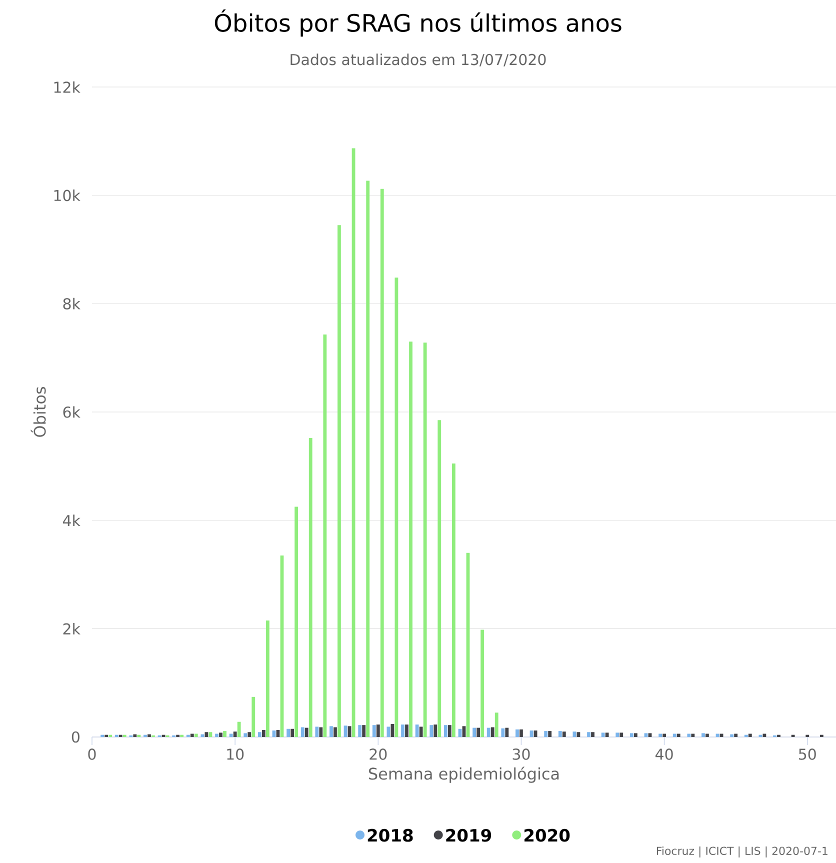 The height and width of the screenshot is (863, 836). Describe the element at coordinates (67, 87) in the screenshot. I see `y-tick-label: 12k` at that location.